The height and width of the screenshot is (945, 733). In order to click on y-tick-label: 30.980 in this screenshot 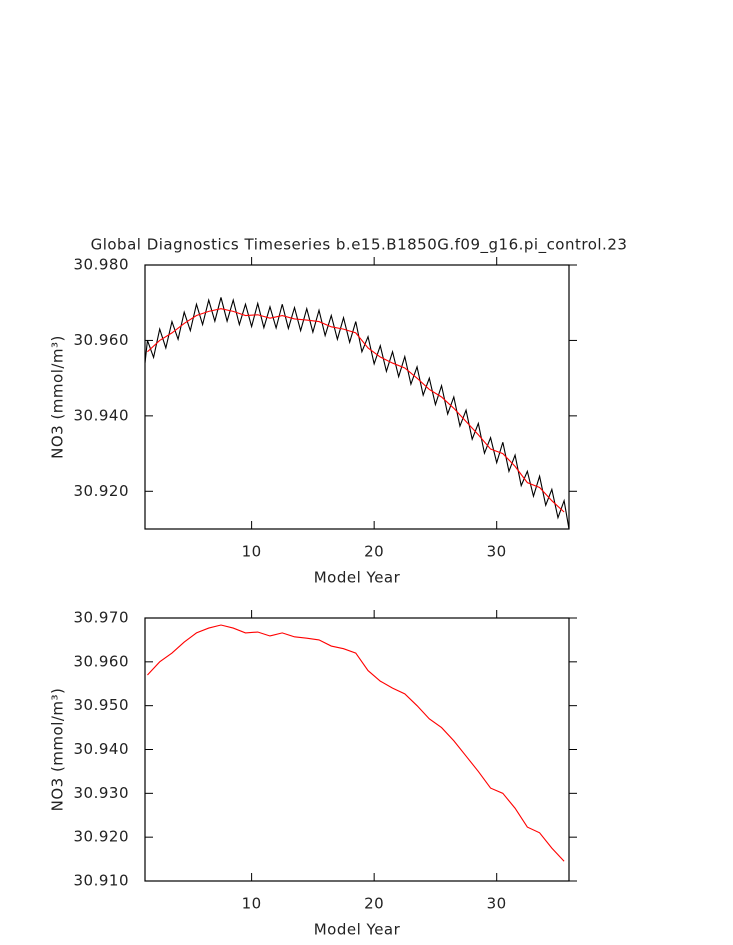, I will do `click(102, 265)`.